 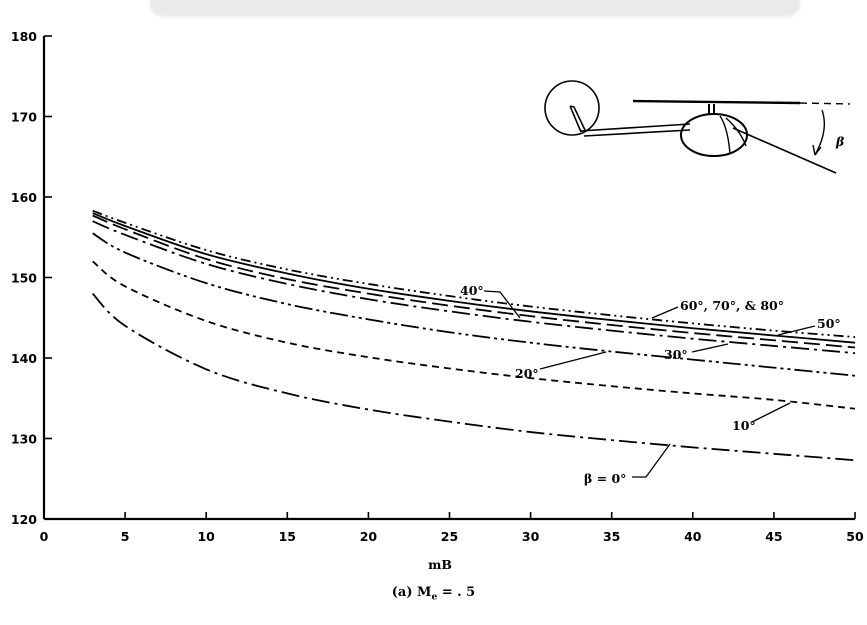 What do you see at coordinates (449, 536) in the screenshot?
I see `x-tick-label: 25` at bounding box center [449, 536].